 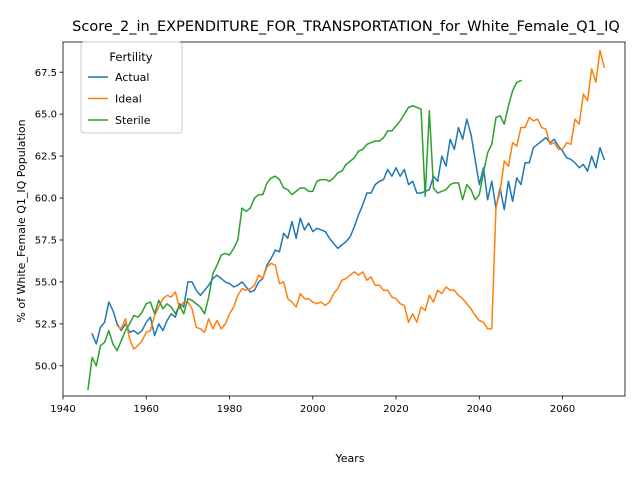 What do you see at coordinates (132, 77) in the screenshot?
I see `legend-label-actual: Actual` at bounding box center [132, 77].